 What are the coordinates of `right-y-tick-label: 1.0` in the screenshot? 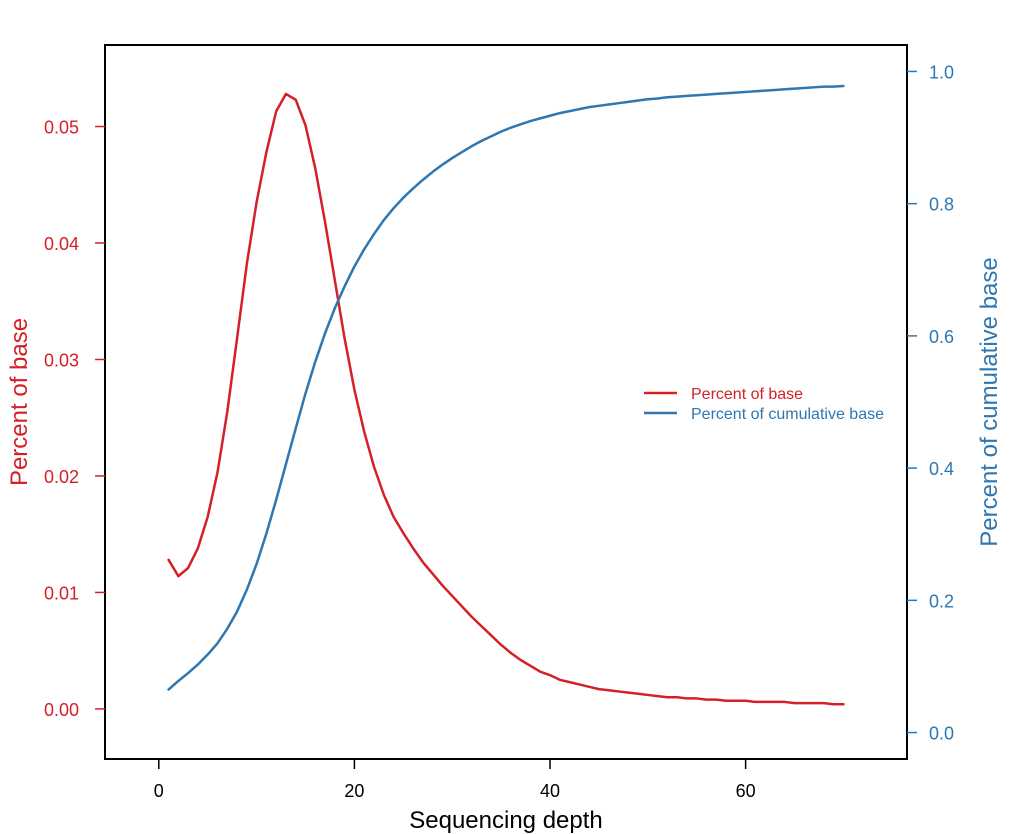 It's located at (941, 72).